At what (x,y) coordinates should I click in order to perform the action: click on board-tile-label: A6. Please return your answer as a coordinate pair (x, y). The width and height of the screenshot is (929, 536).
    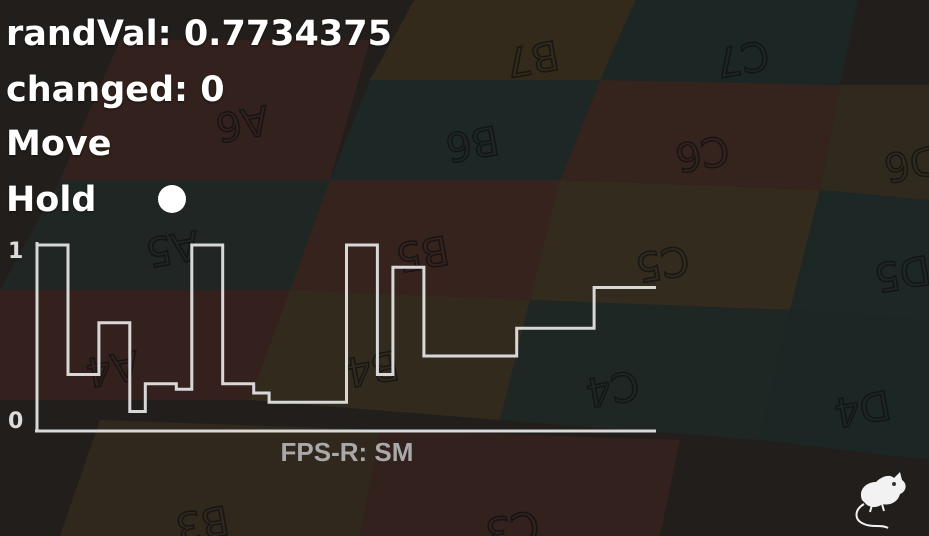
    Looking at the image, I should click on (242, 123).